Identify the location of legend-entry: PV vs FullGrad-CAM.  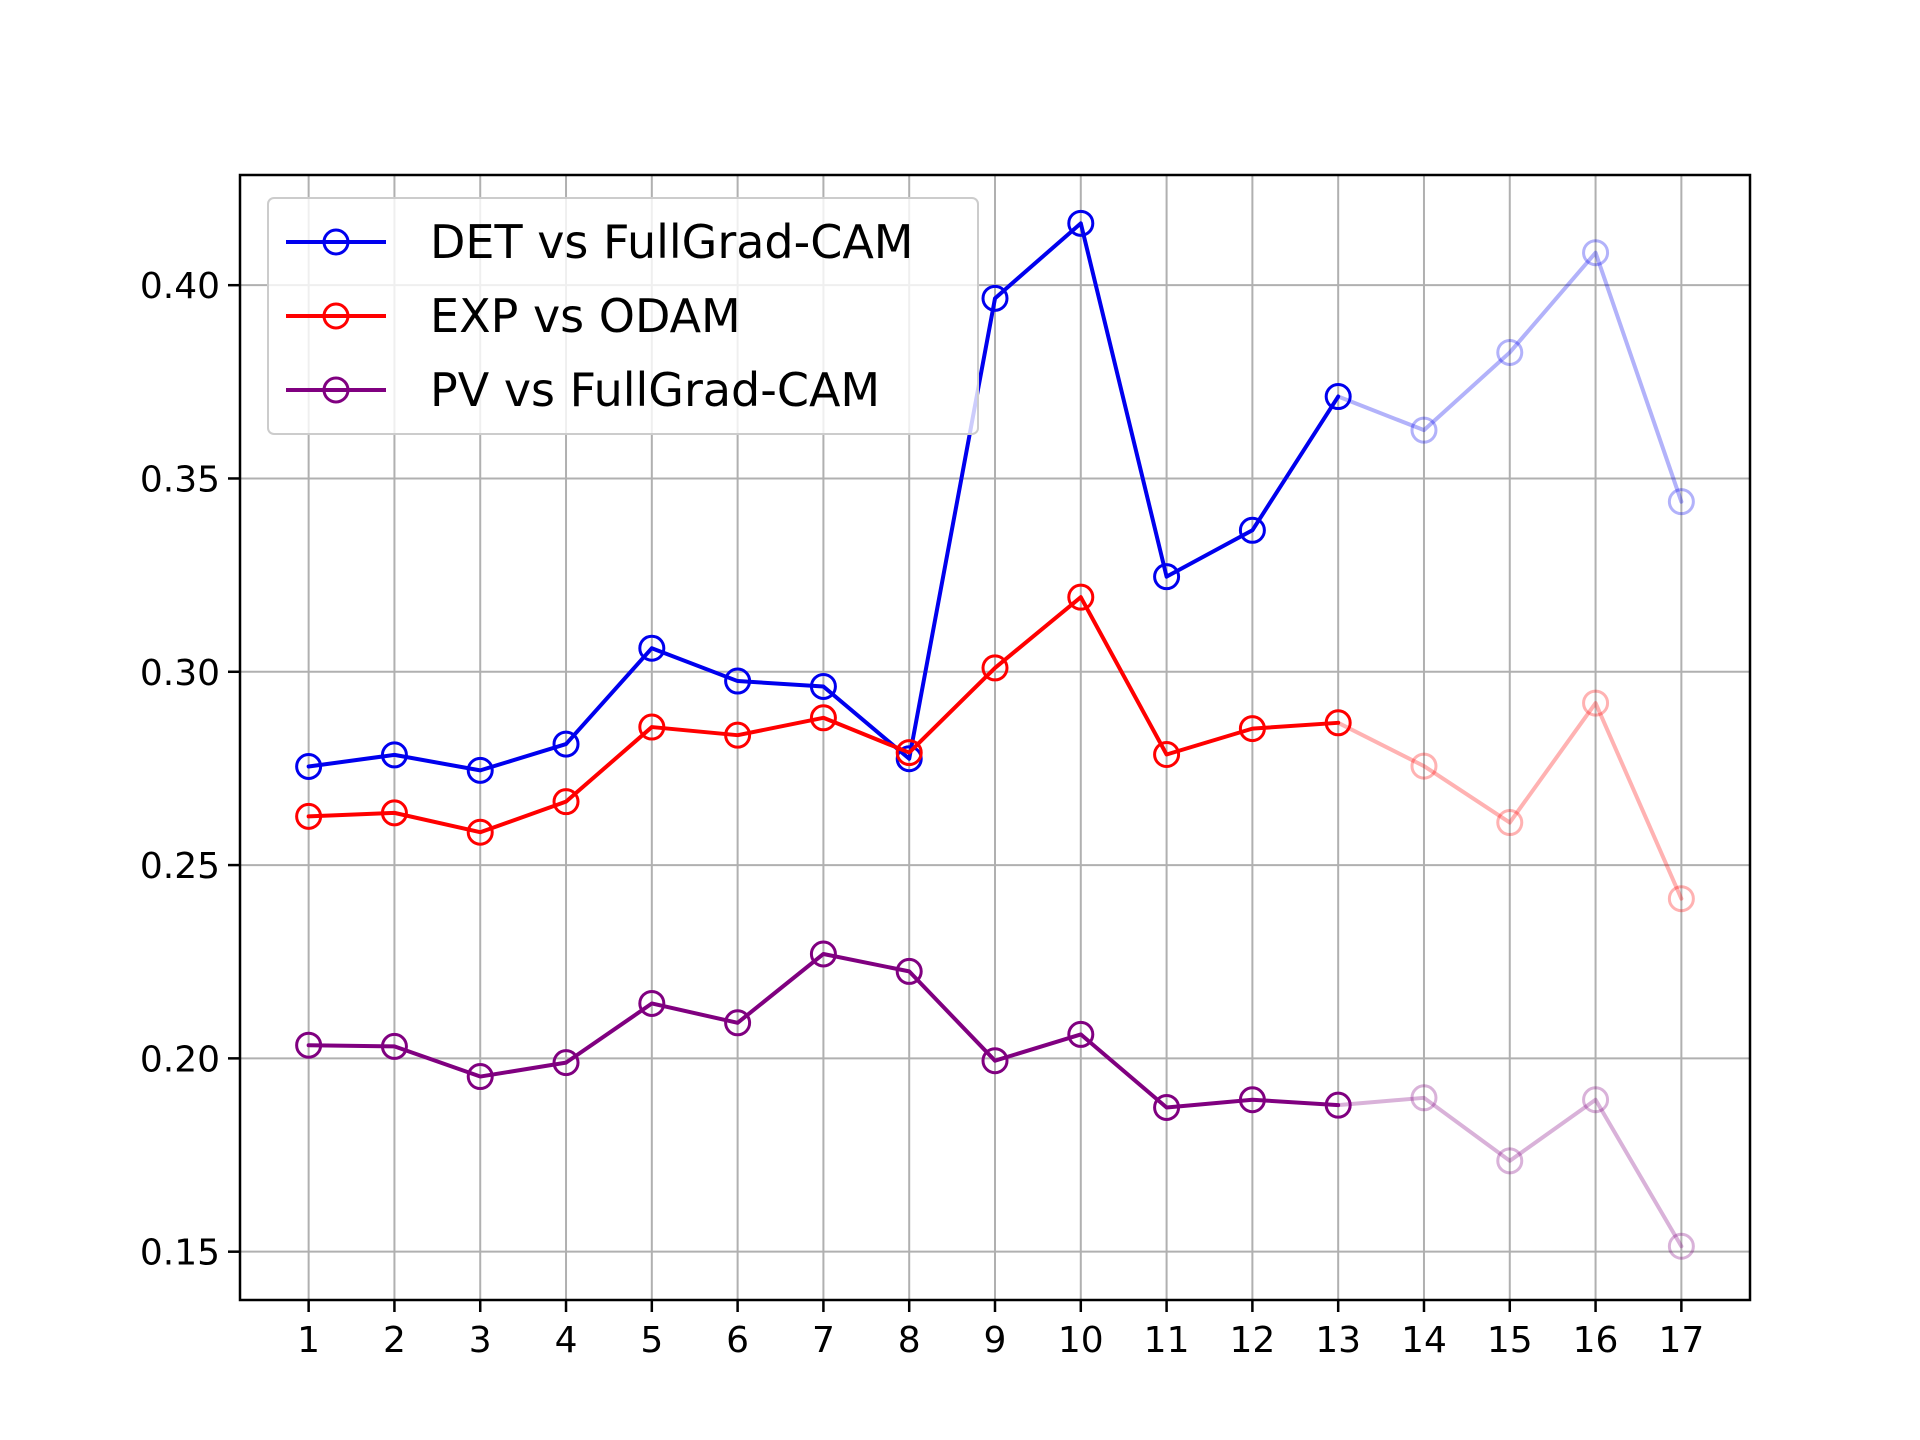
(583, 390).